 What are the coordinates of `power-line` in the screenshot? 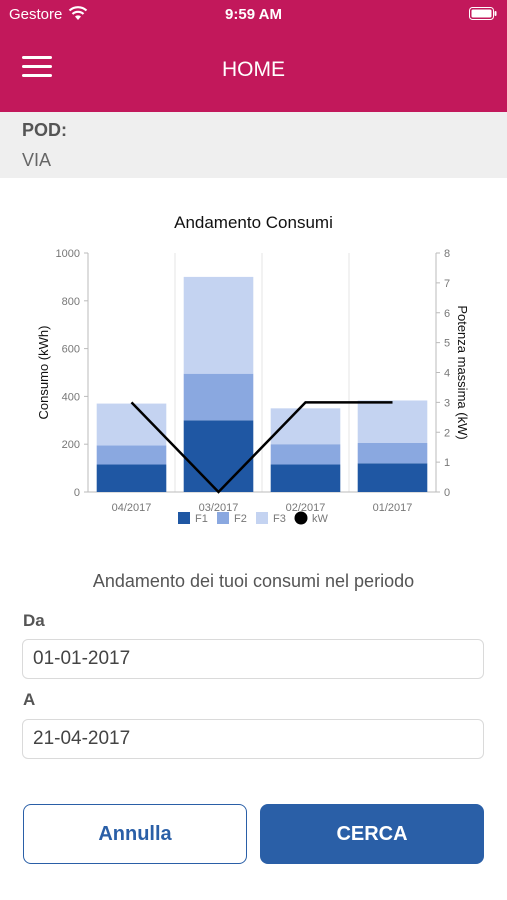 It's located at (261, 447).